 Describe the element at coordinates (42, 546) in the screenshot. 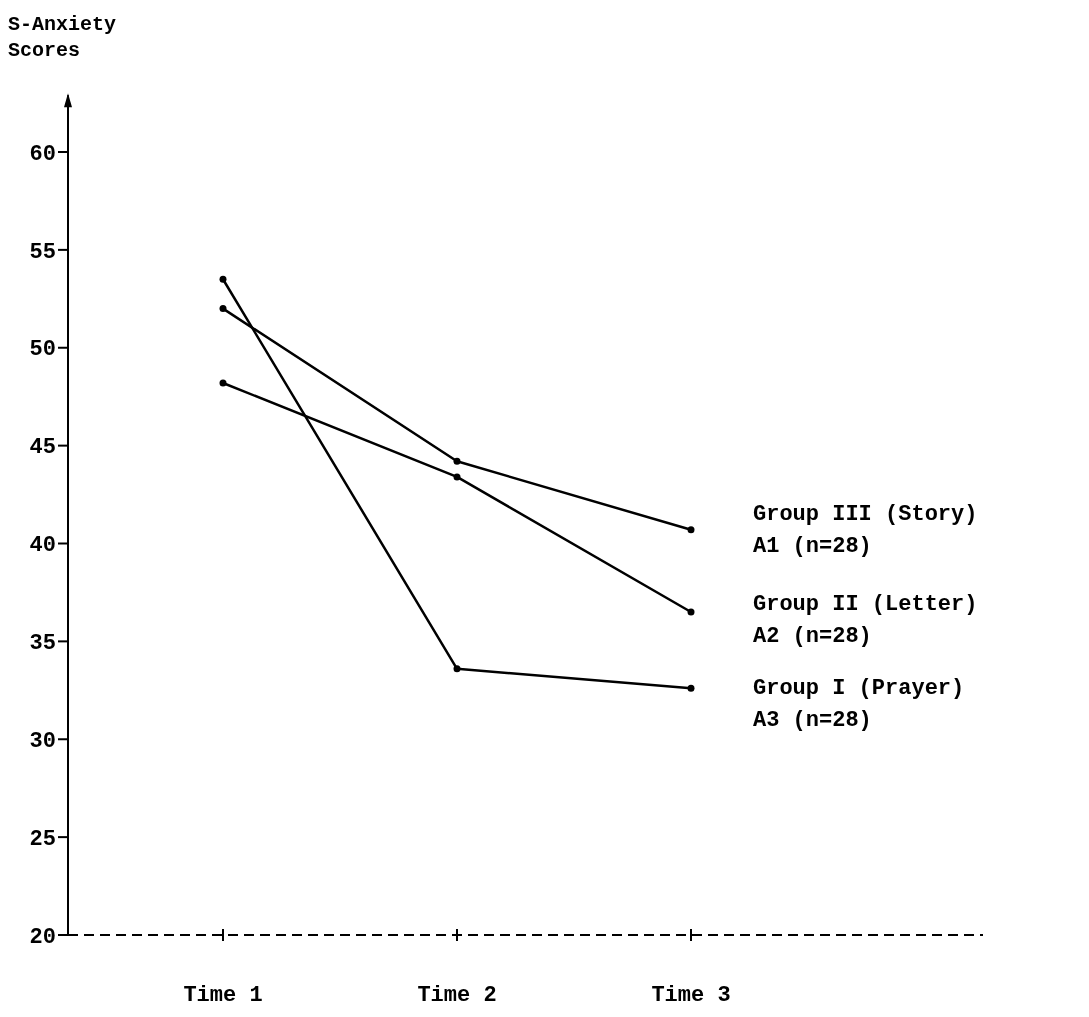

I see `y-tick-label: 40` at that location.